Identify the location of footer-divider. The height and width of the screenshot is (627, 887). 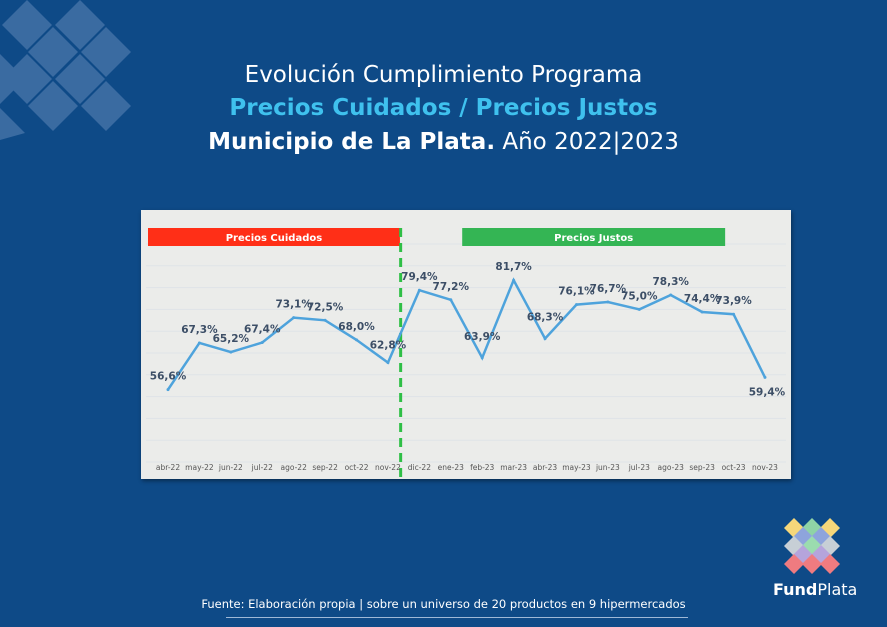
(457, 617).